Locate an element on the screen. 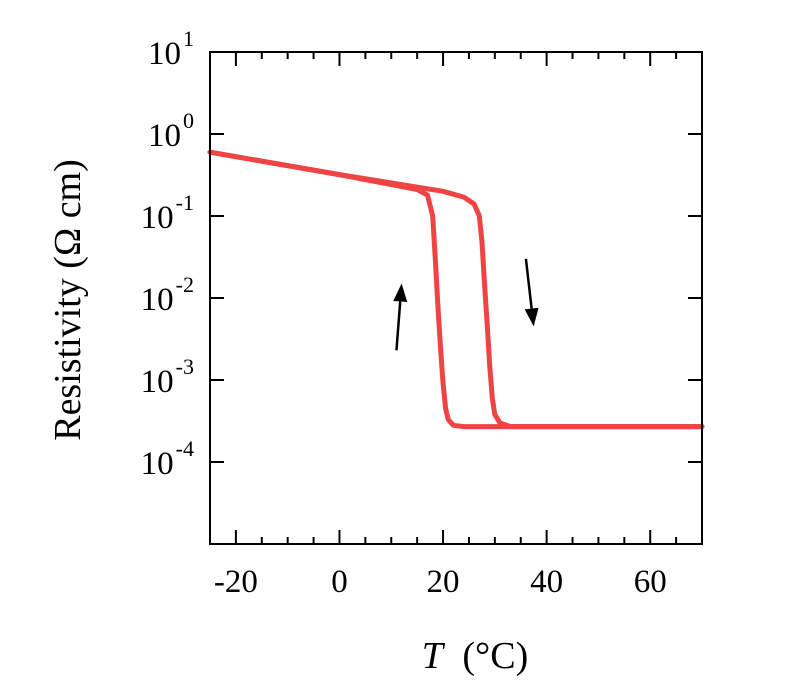  x-tick-label: 0 is located at coordinates (339, 582).